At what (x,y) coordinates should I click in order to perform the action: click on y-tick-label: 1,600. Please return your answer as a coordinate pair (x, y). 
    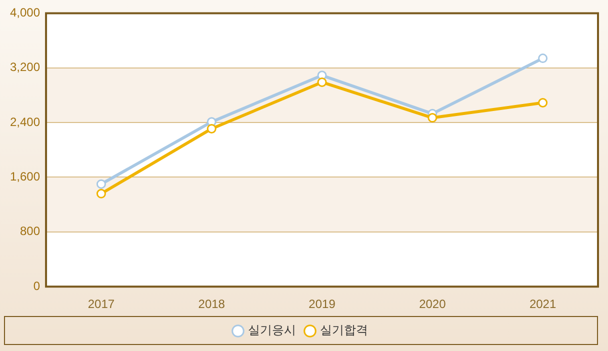
    Looking at the image, I should click on (25, 177).